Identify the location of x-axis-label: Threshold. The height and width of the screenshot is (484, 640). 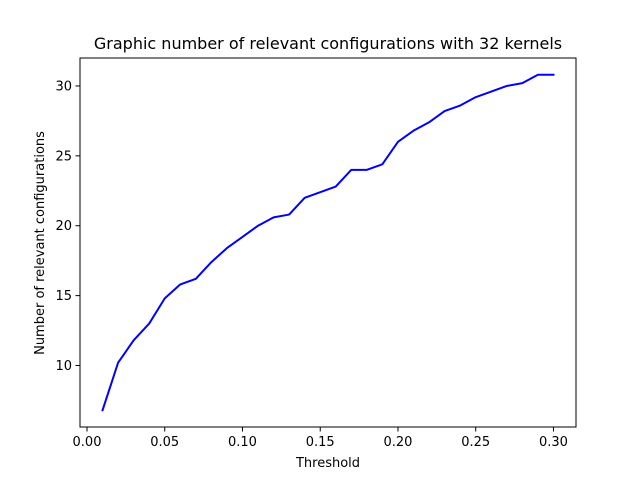
(327, 463).